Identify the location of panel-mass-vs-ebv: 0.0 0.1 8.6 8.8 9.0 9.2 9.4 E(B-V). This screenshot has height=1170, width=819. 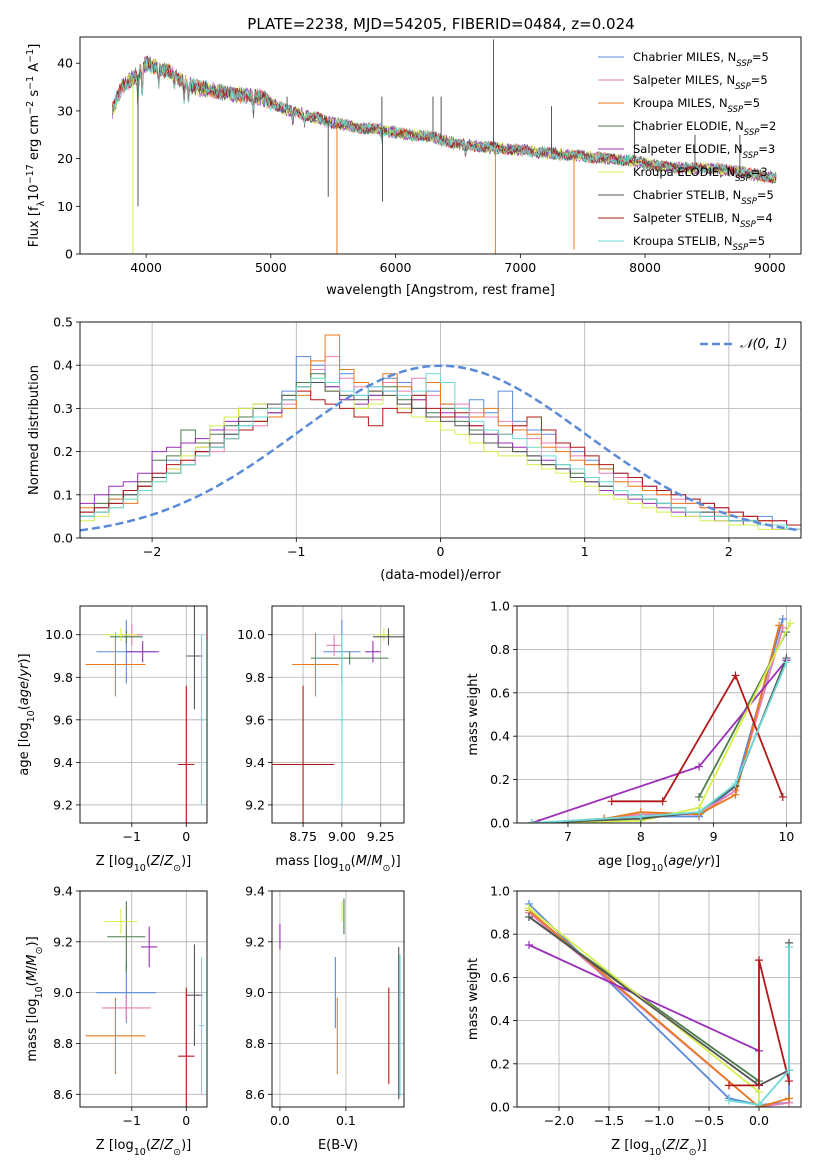
(325, 1018).